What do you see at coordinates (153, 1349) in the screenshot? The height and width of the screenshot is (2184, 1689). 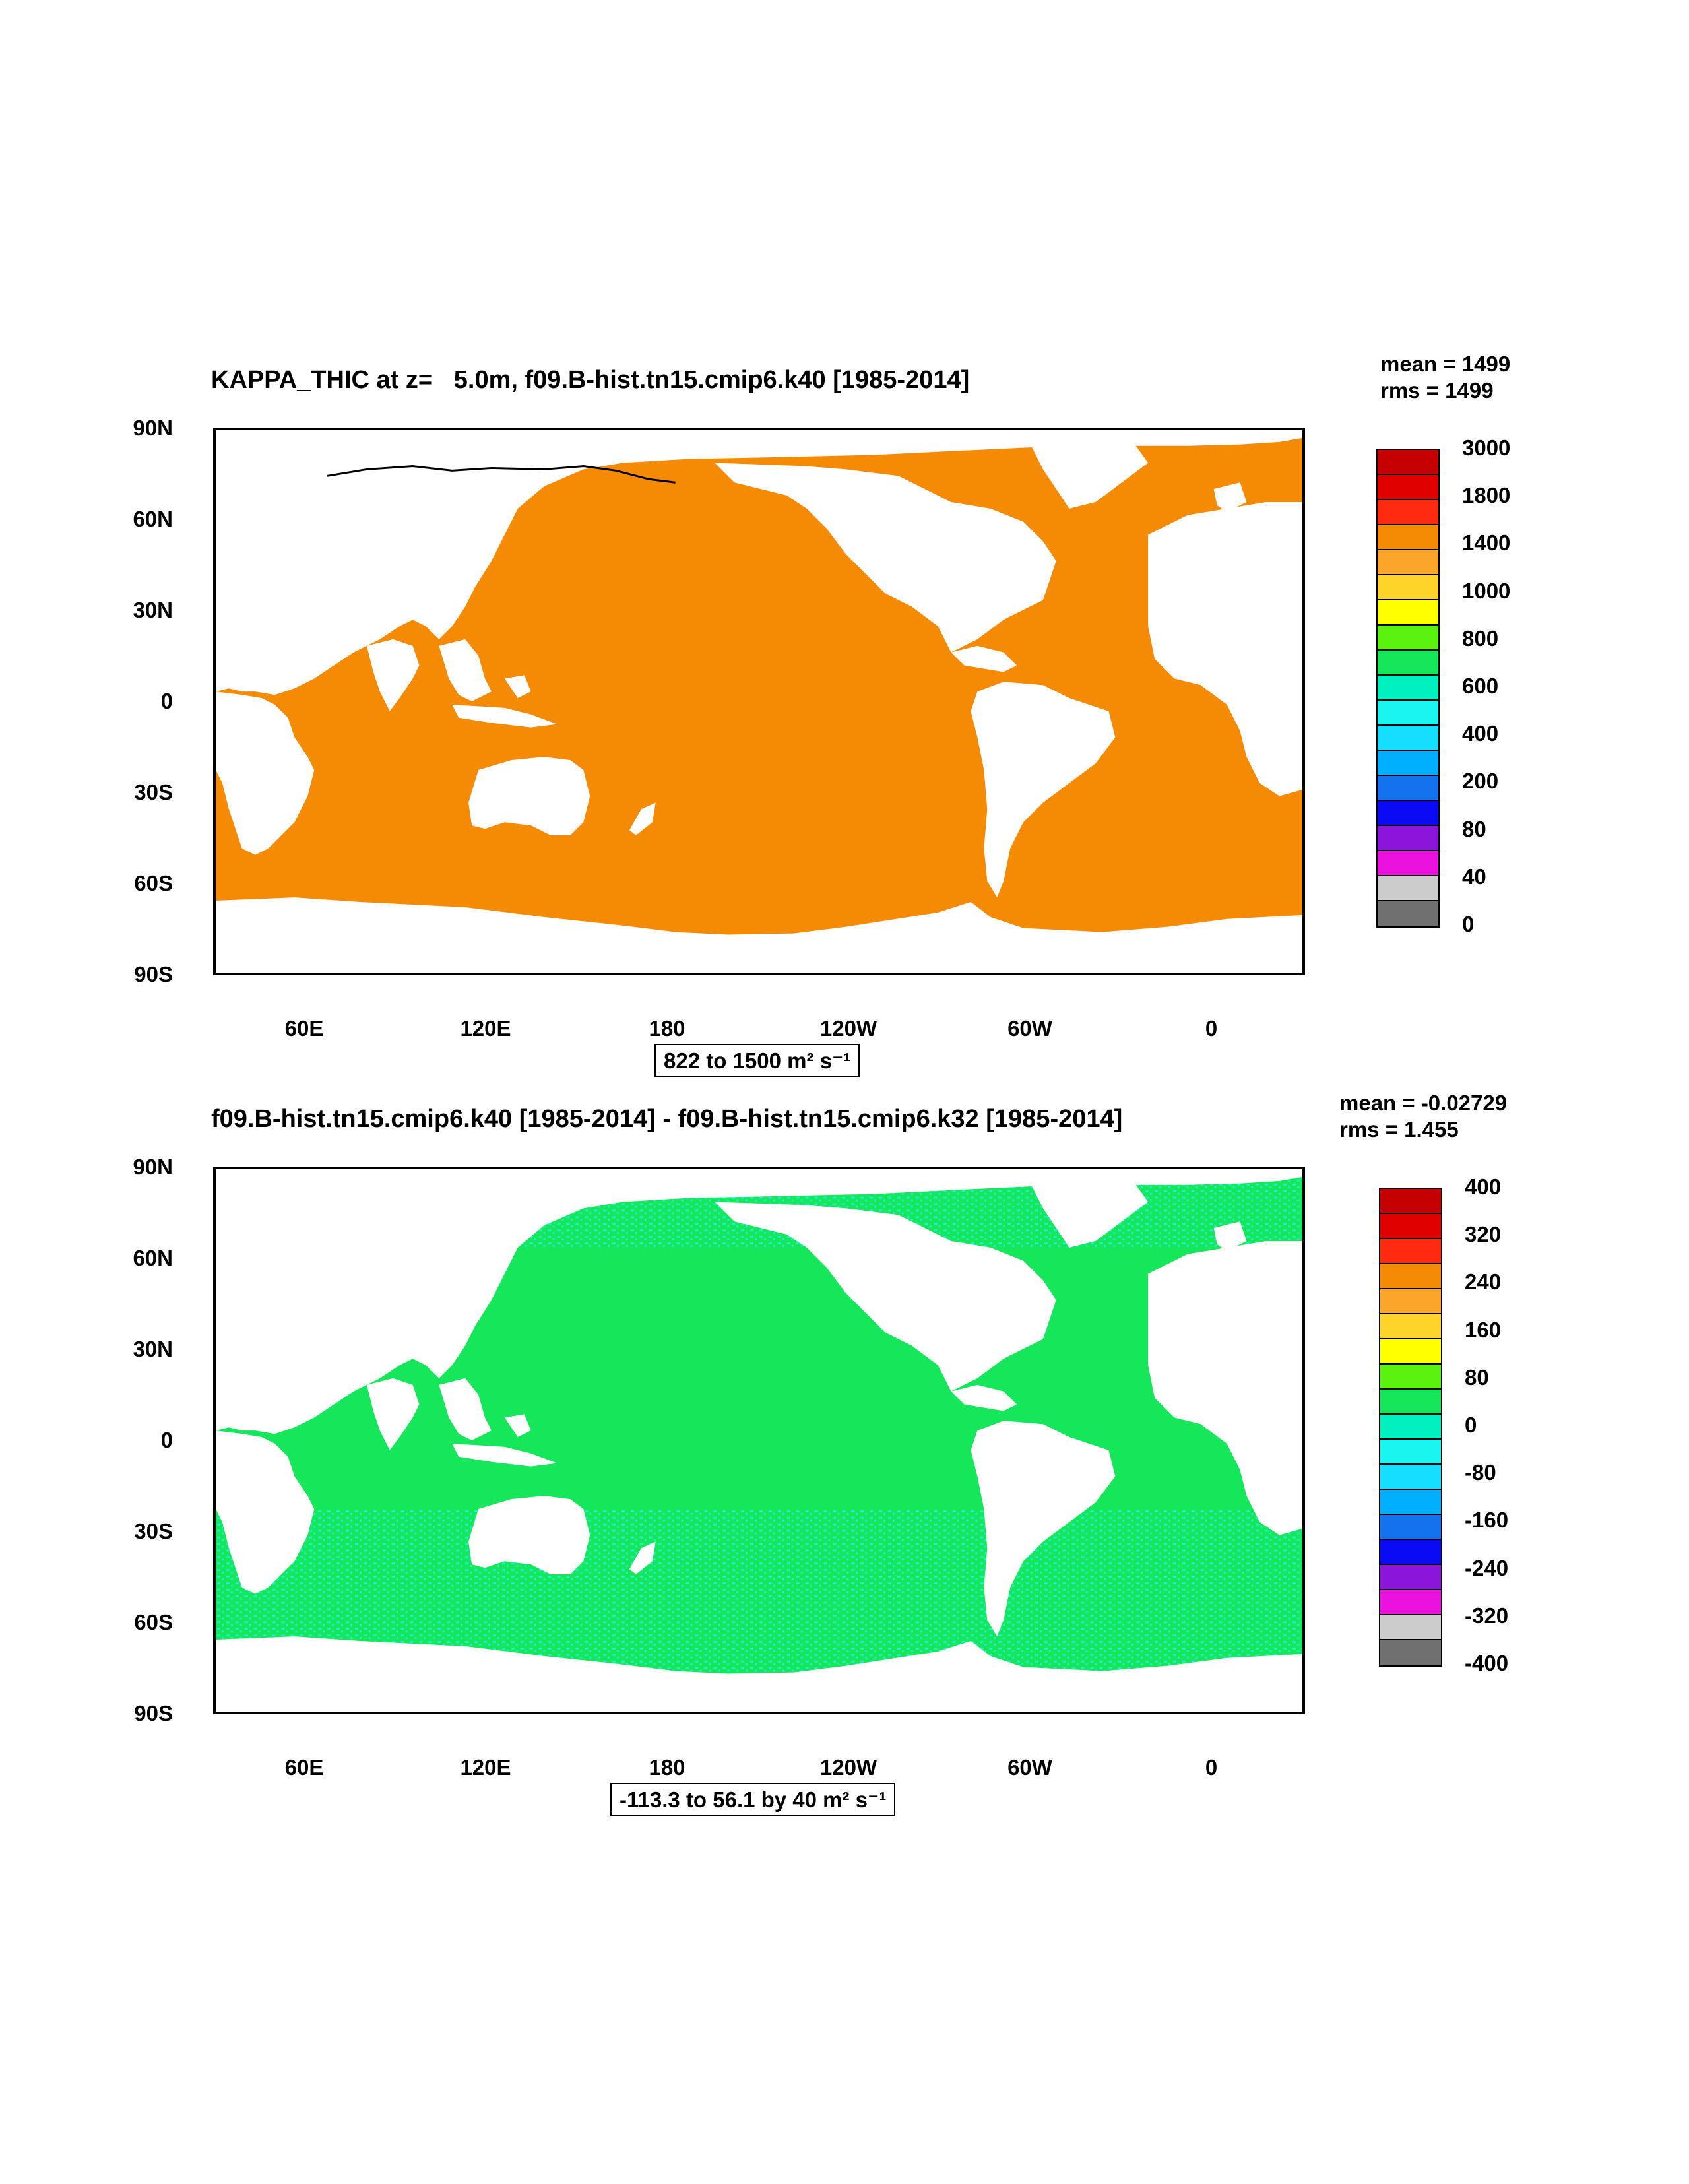 I see `bottom-lat-label-30N: 30N` at bounding box center [153, 1349].